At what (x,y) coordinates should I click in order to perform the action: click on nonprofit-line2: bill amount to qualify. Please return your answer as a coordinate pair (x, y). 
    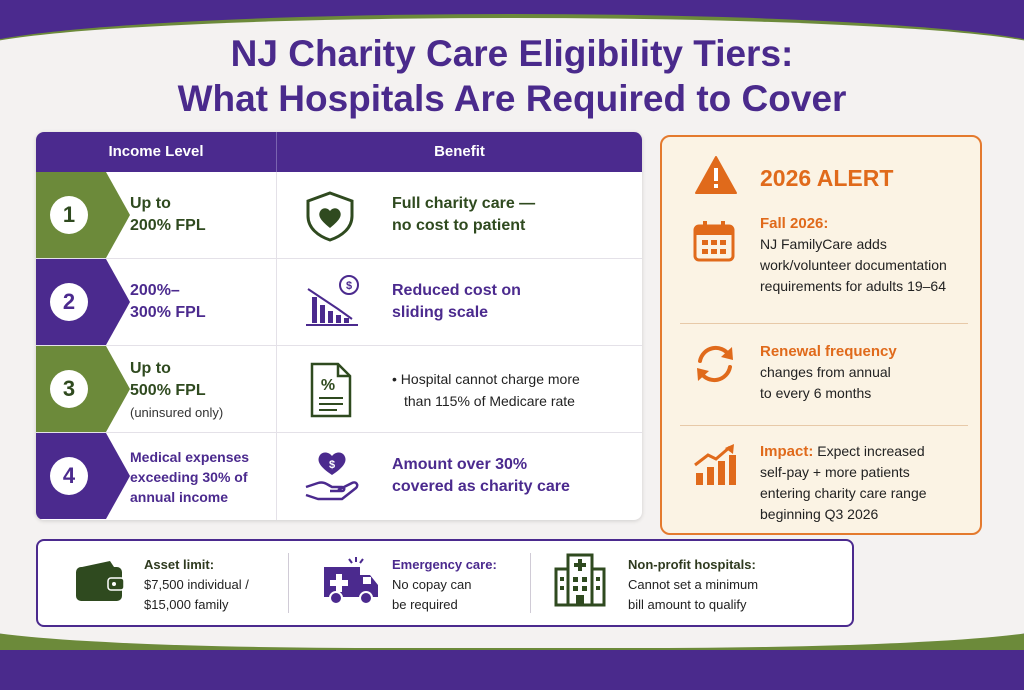
    Looking at the image, I should click on (687, 604).